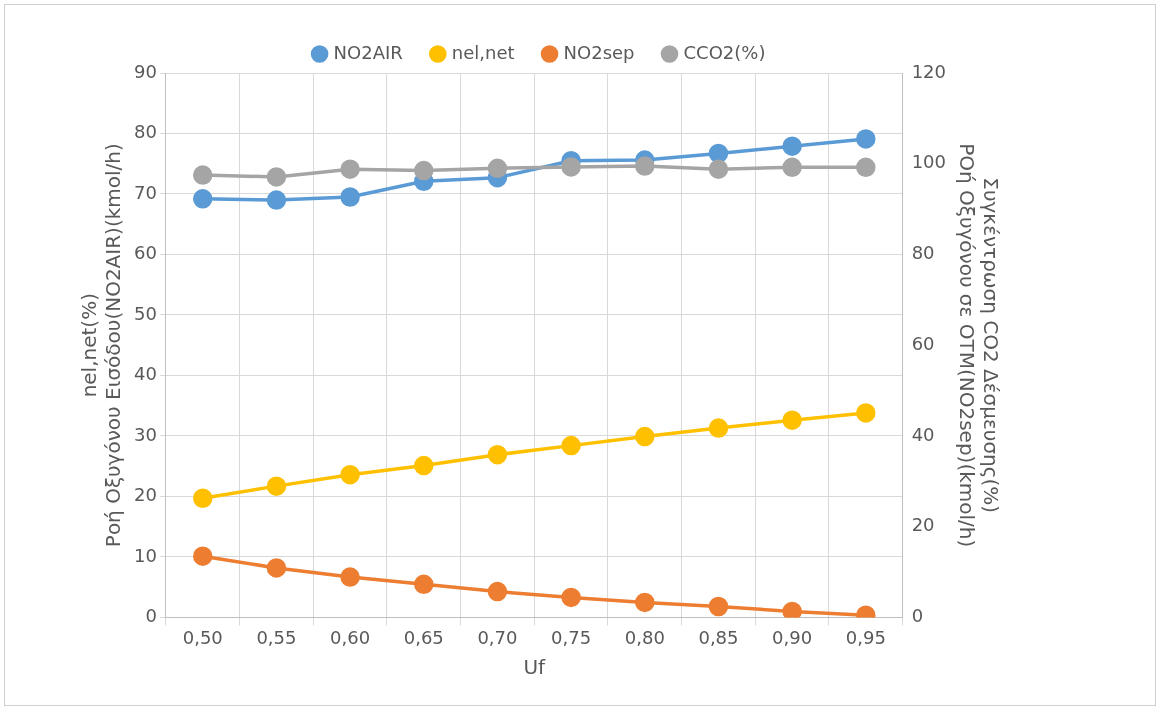 The width and height of the screenshot is (1160, 715). Describe the element at coordinates (151, 616) in the screenshot. I see `y-tick-label: 0` at that location.